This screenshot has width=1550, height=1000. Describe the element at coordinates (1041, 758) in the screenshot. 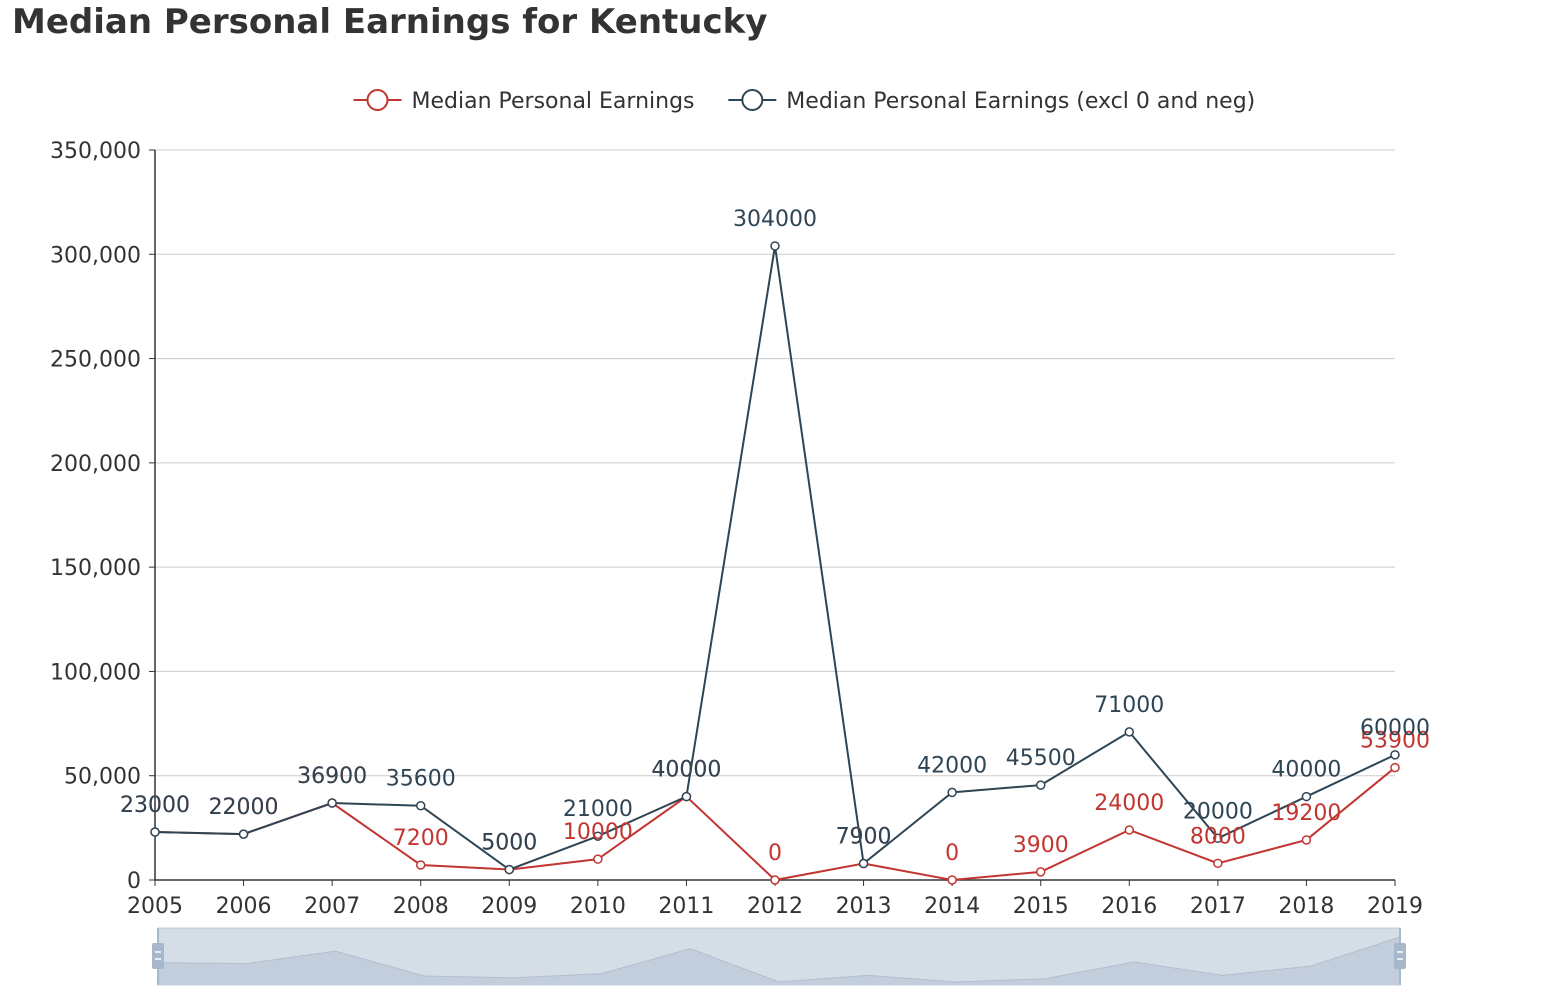

I see `data-label: 45500` at that location.